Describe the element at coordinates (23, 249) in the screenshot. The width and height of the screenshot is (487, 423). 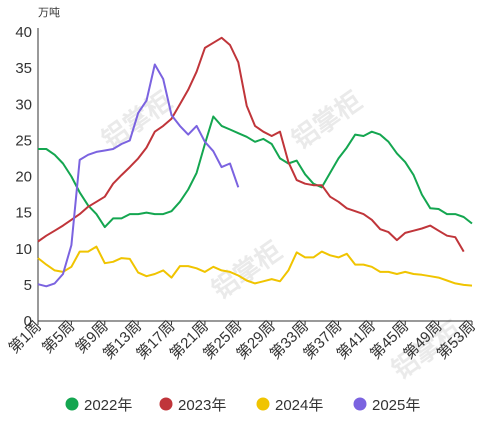
I see `y-tick-label: 10` at that location.